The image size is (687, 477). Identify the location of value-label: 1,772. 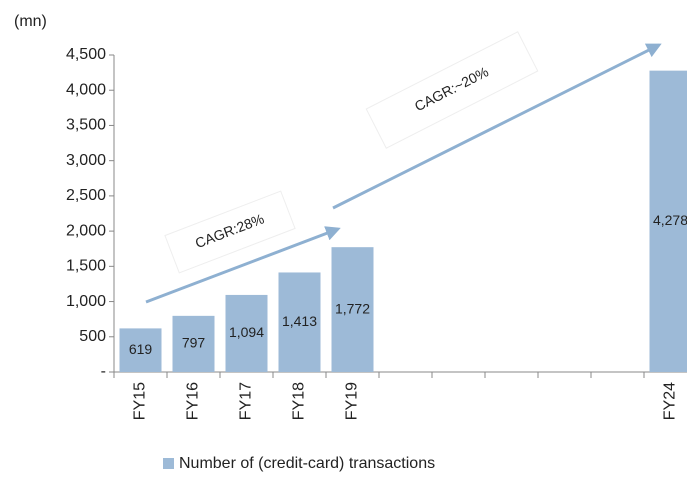
(352, 308).